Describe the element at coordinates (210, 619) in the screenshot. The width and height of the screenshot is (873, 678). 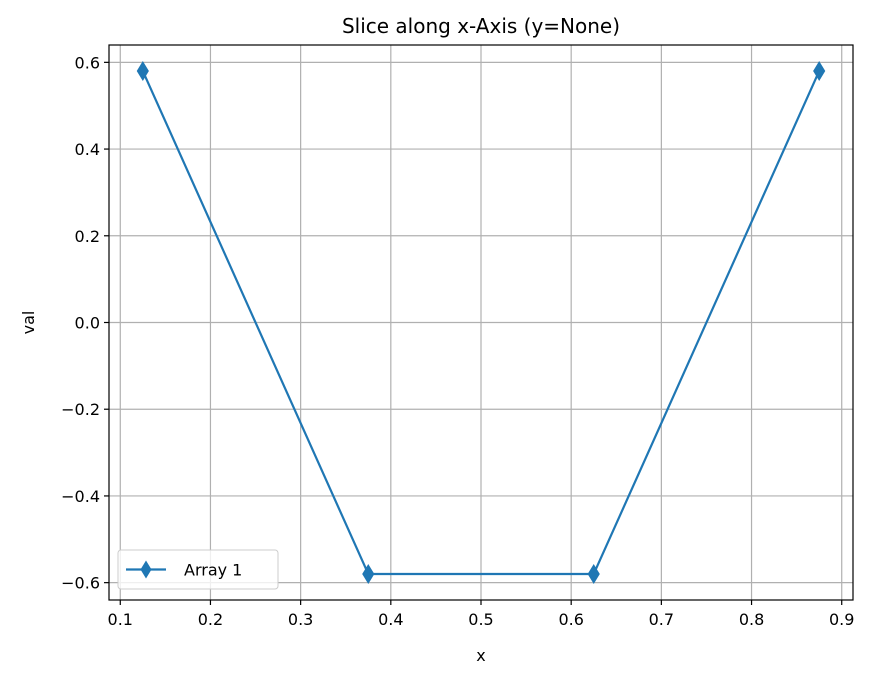
I see `x-tick-label: 0.2` at that location.